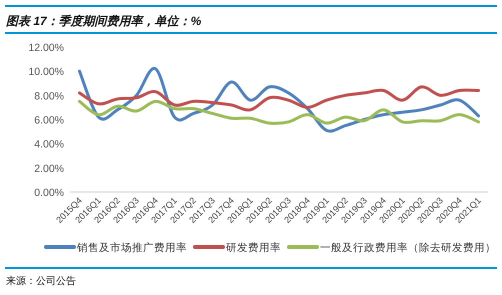 The width and height of the screenshot is (502, 295). I want to click on y-tick-label: 6.00%, so click(49, 120).